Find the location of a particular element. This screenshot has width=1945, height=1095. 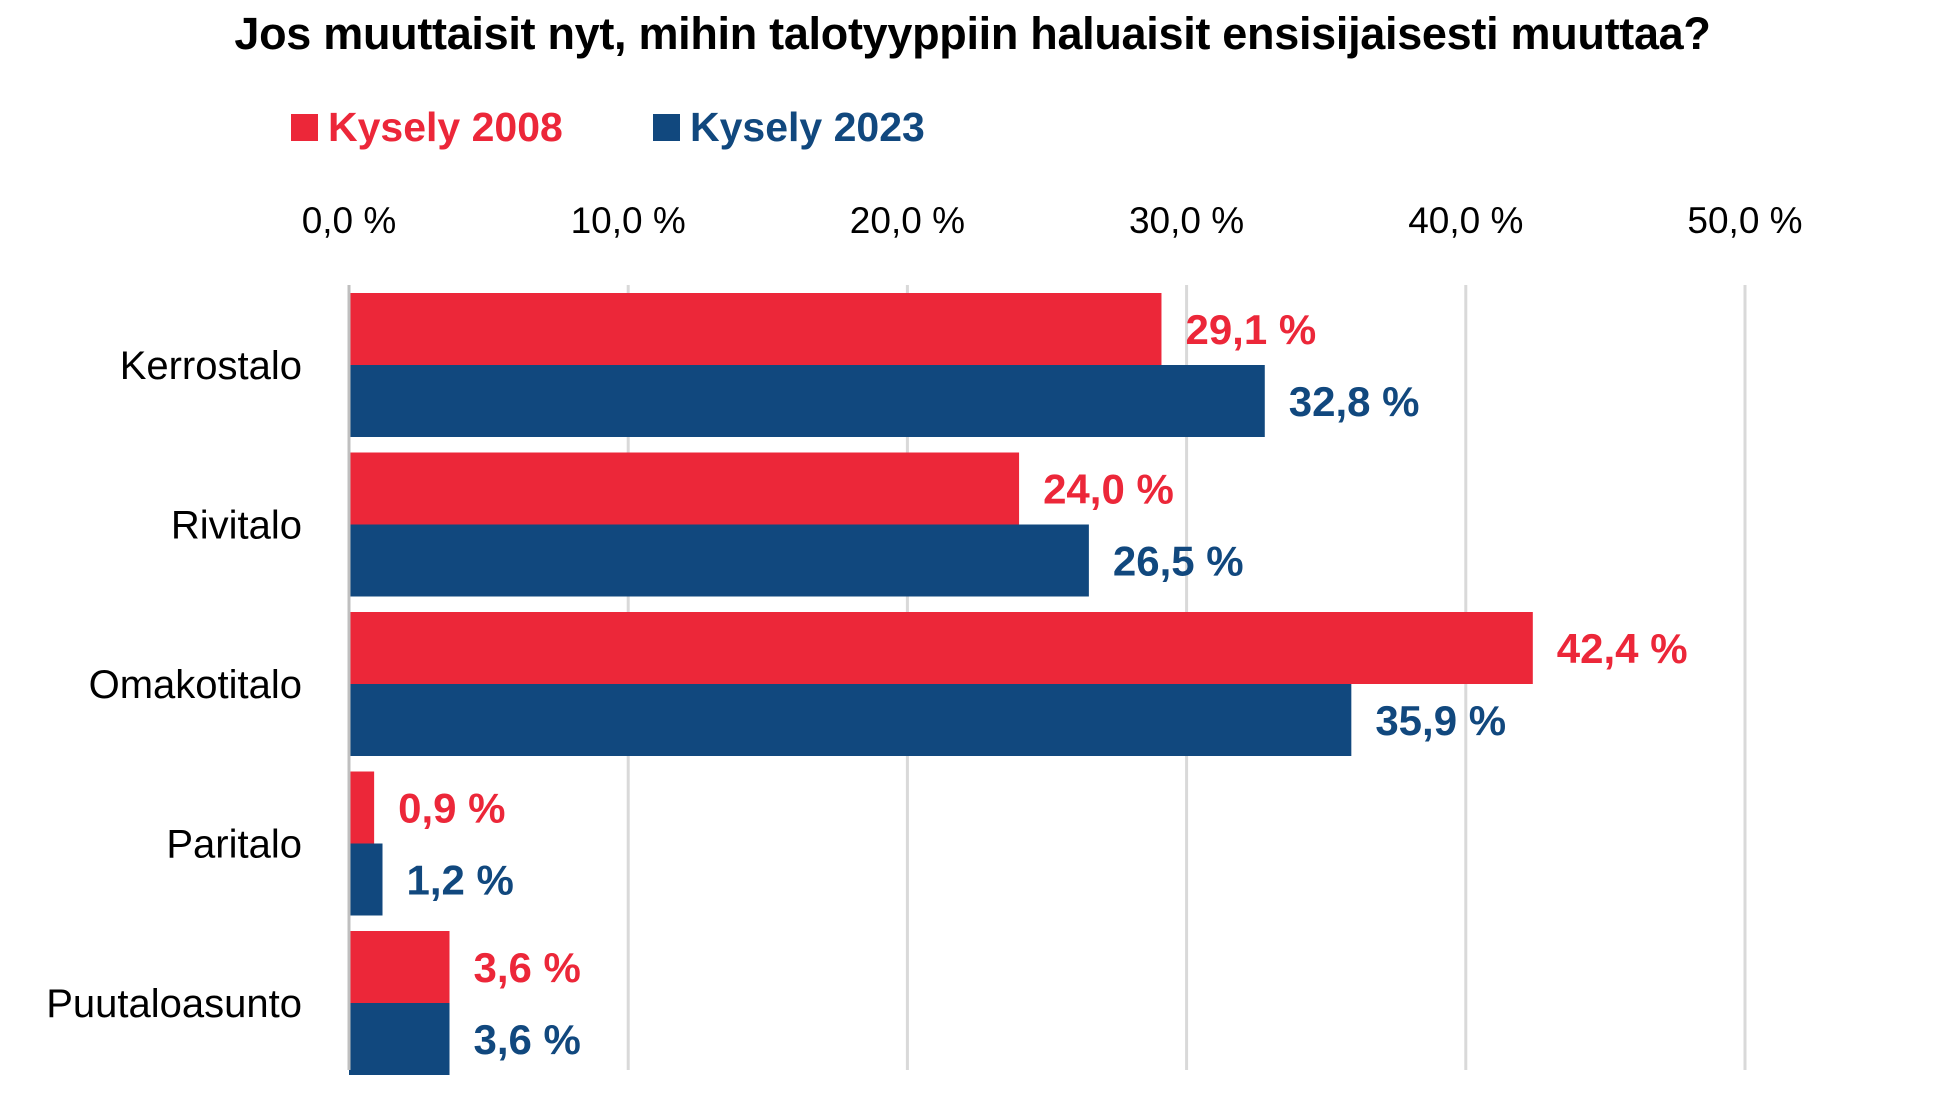

legend-item-2008: Kysely 2008 is located at coordinates (427, 127).